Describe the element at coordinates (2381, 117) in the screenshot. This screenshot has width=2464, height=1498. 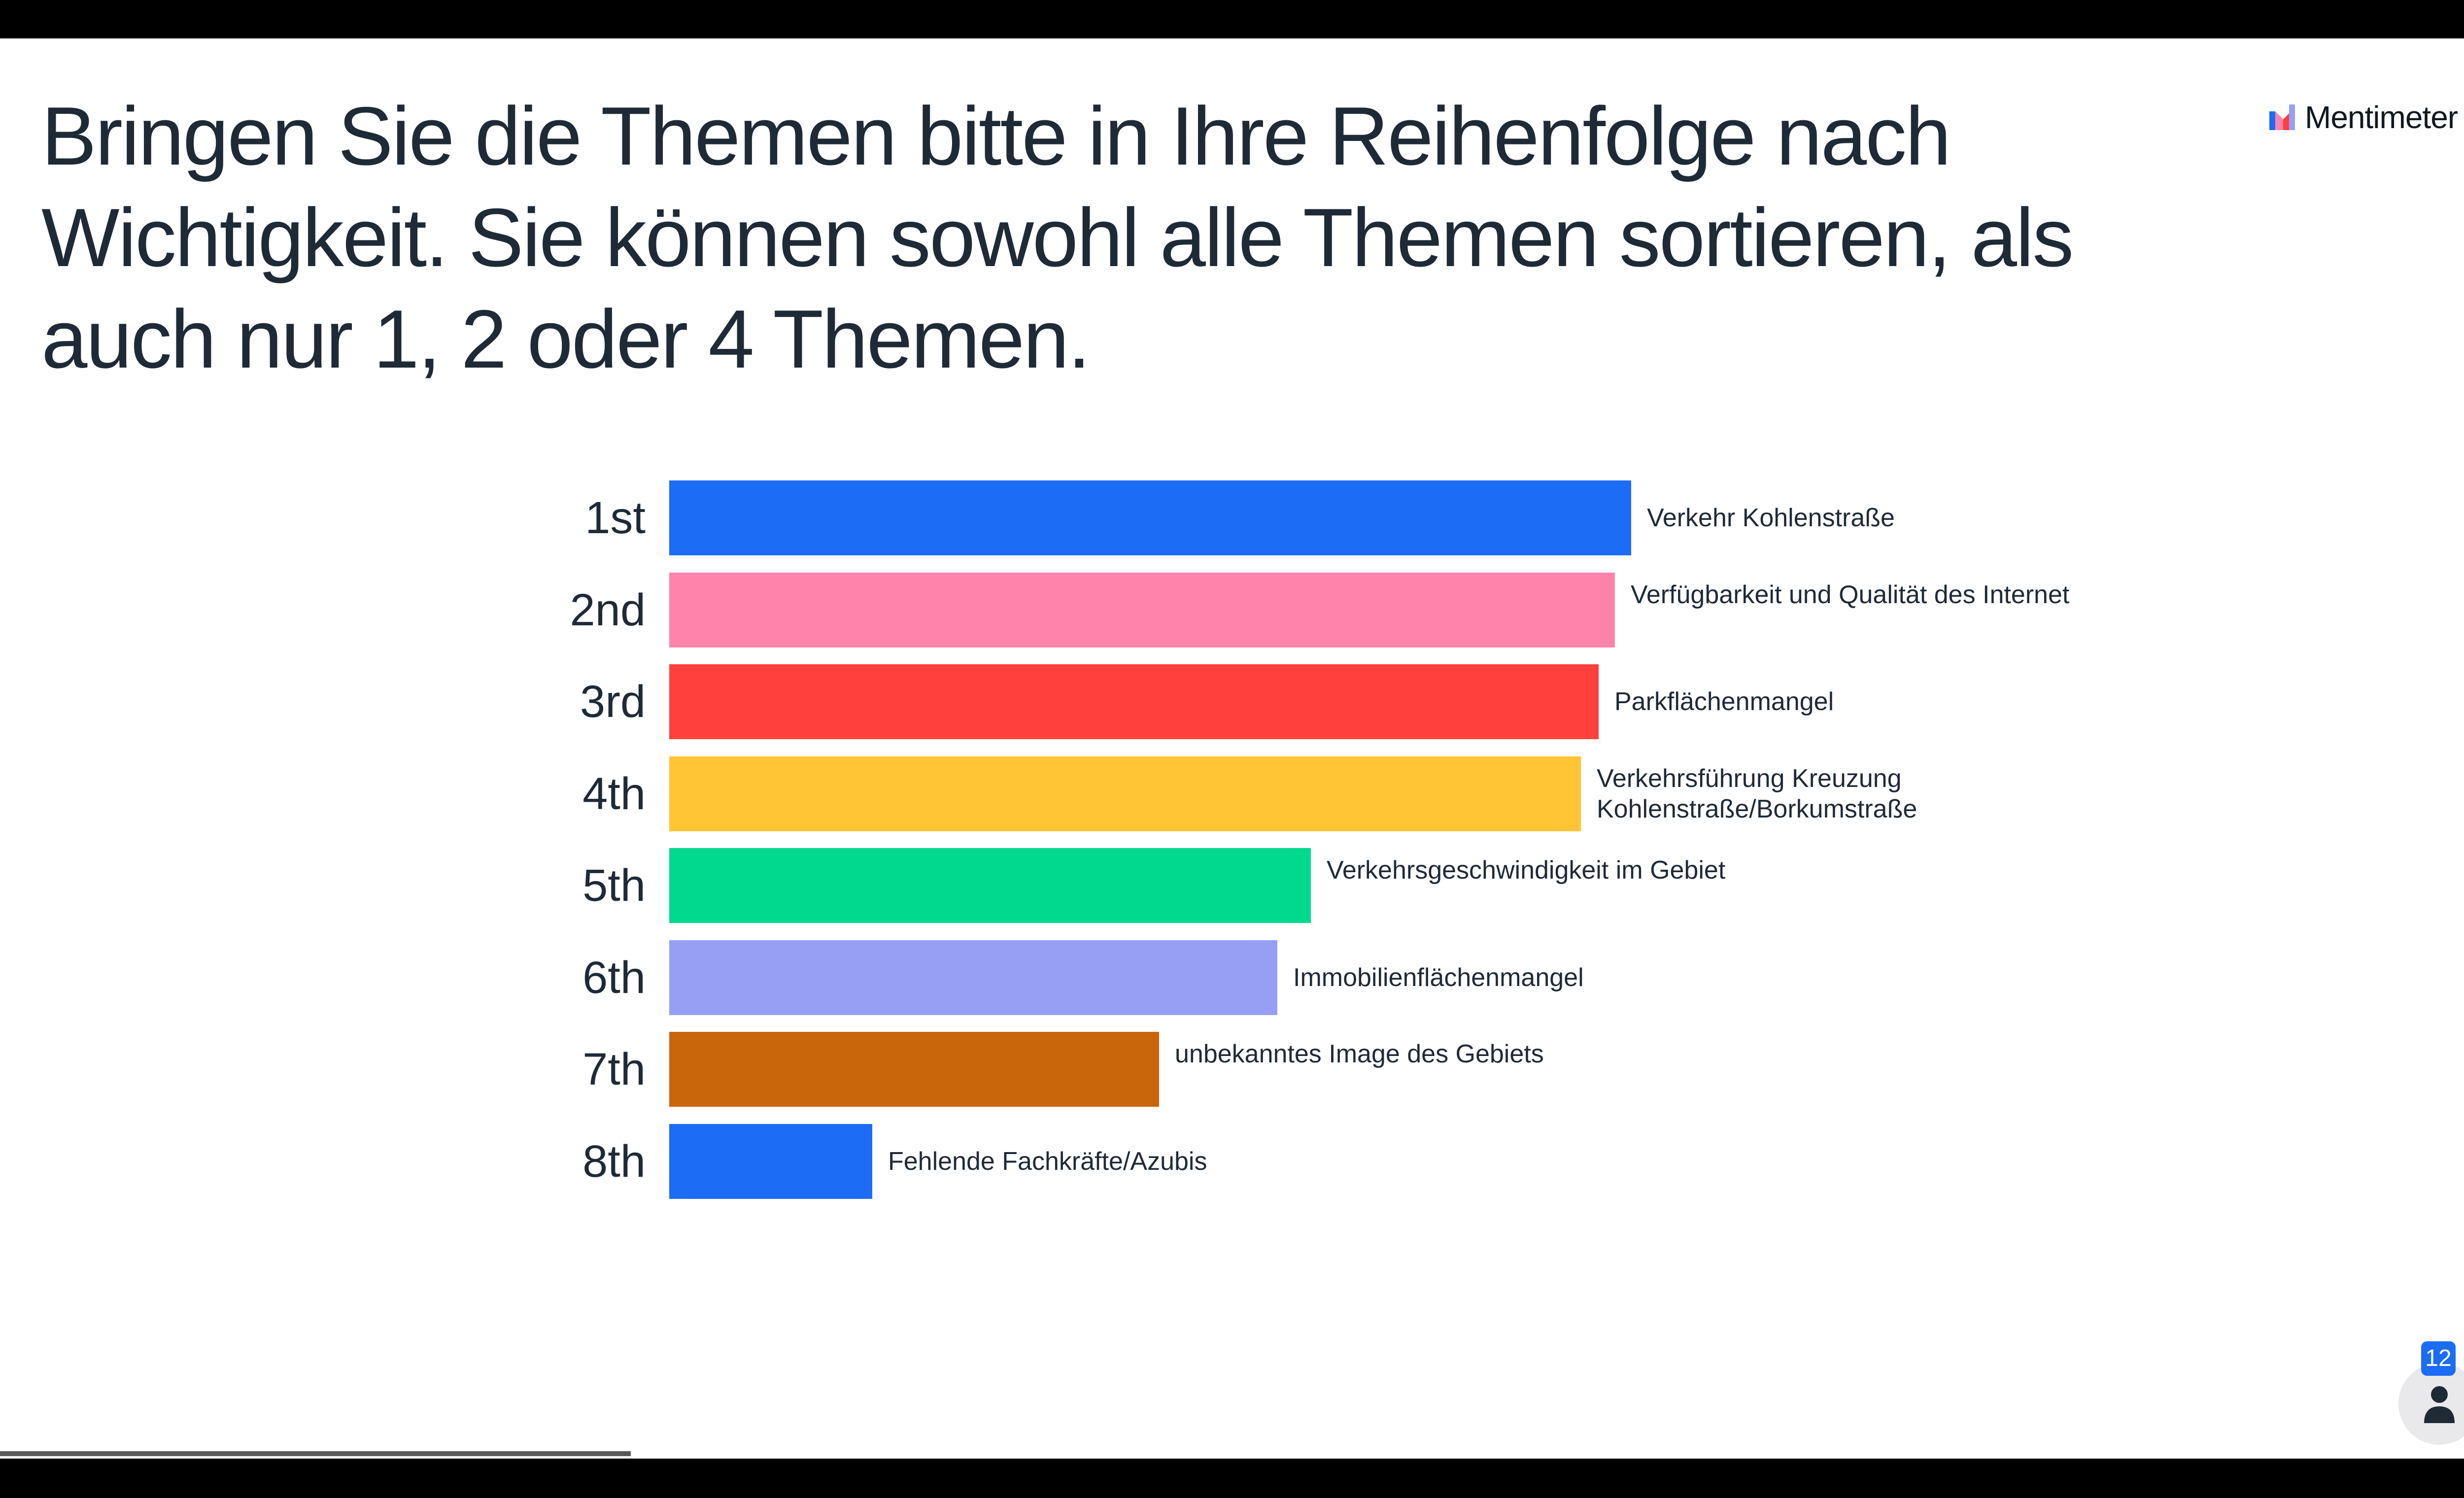
I see `brand-name: Mentimeter` at that location.